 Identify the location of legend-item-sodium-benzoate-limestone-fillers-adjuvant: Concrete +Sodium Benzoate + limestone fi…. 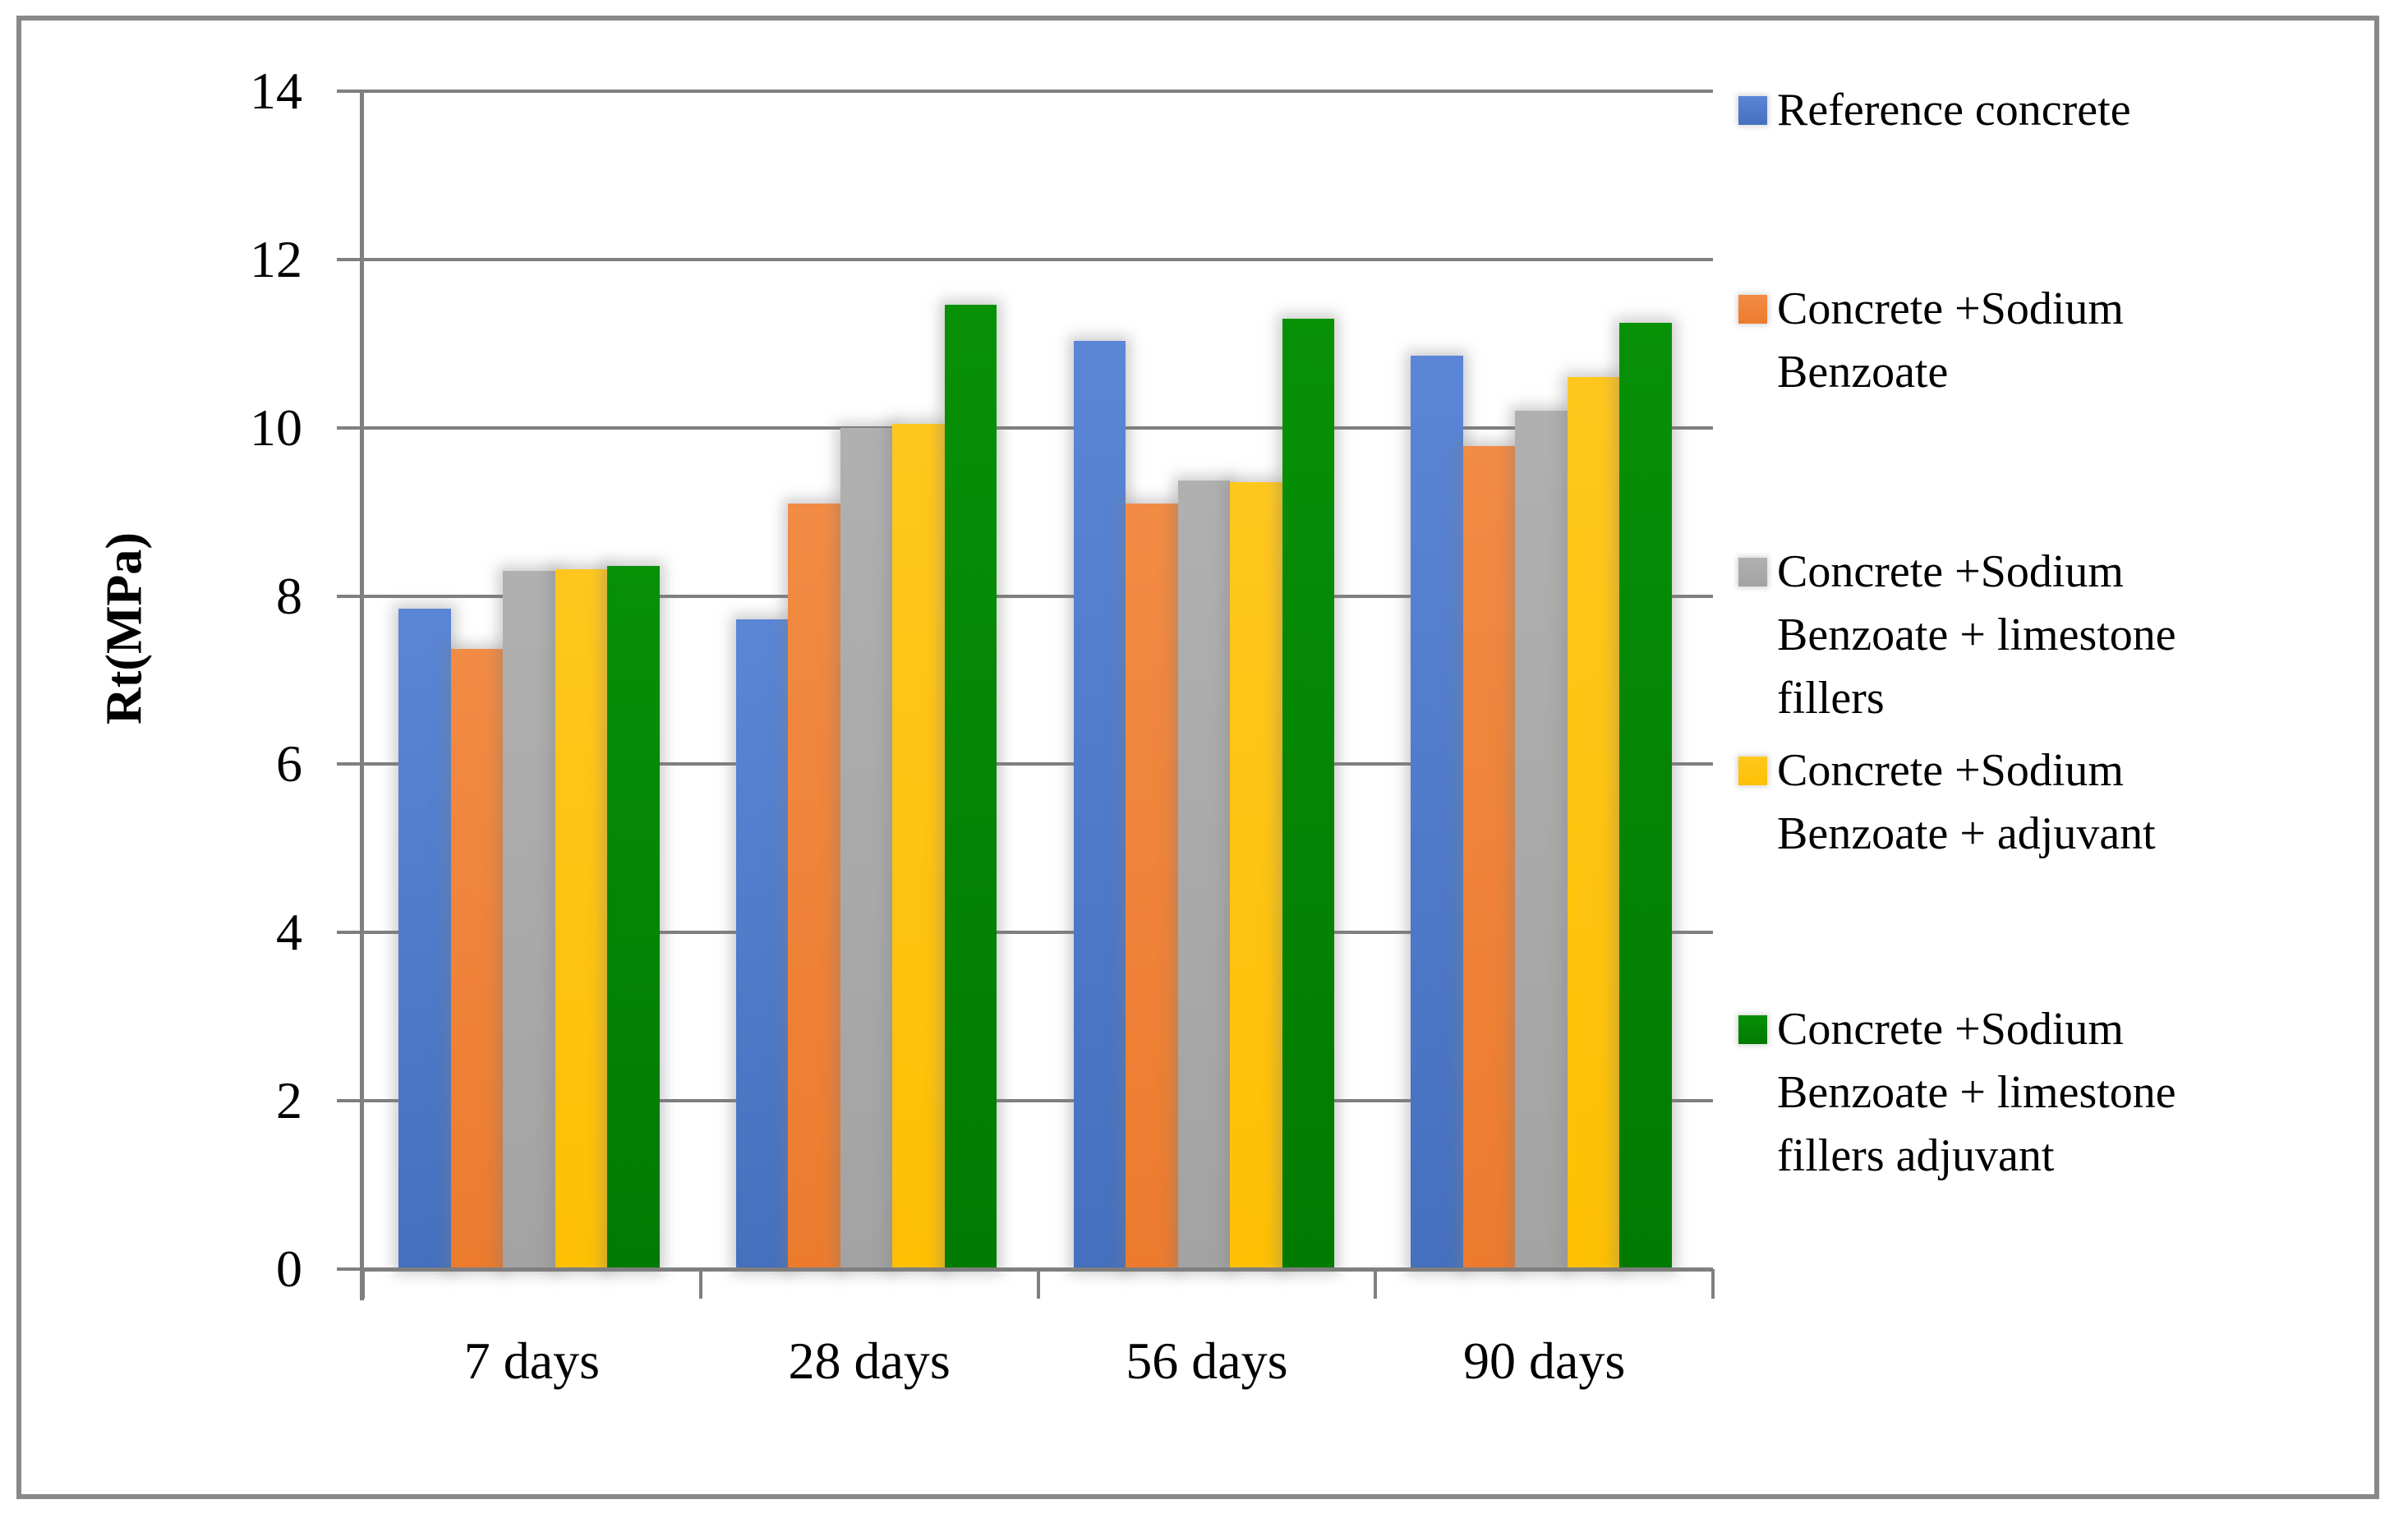
(1957, 1093).